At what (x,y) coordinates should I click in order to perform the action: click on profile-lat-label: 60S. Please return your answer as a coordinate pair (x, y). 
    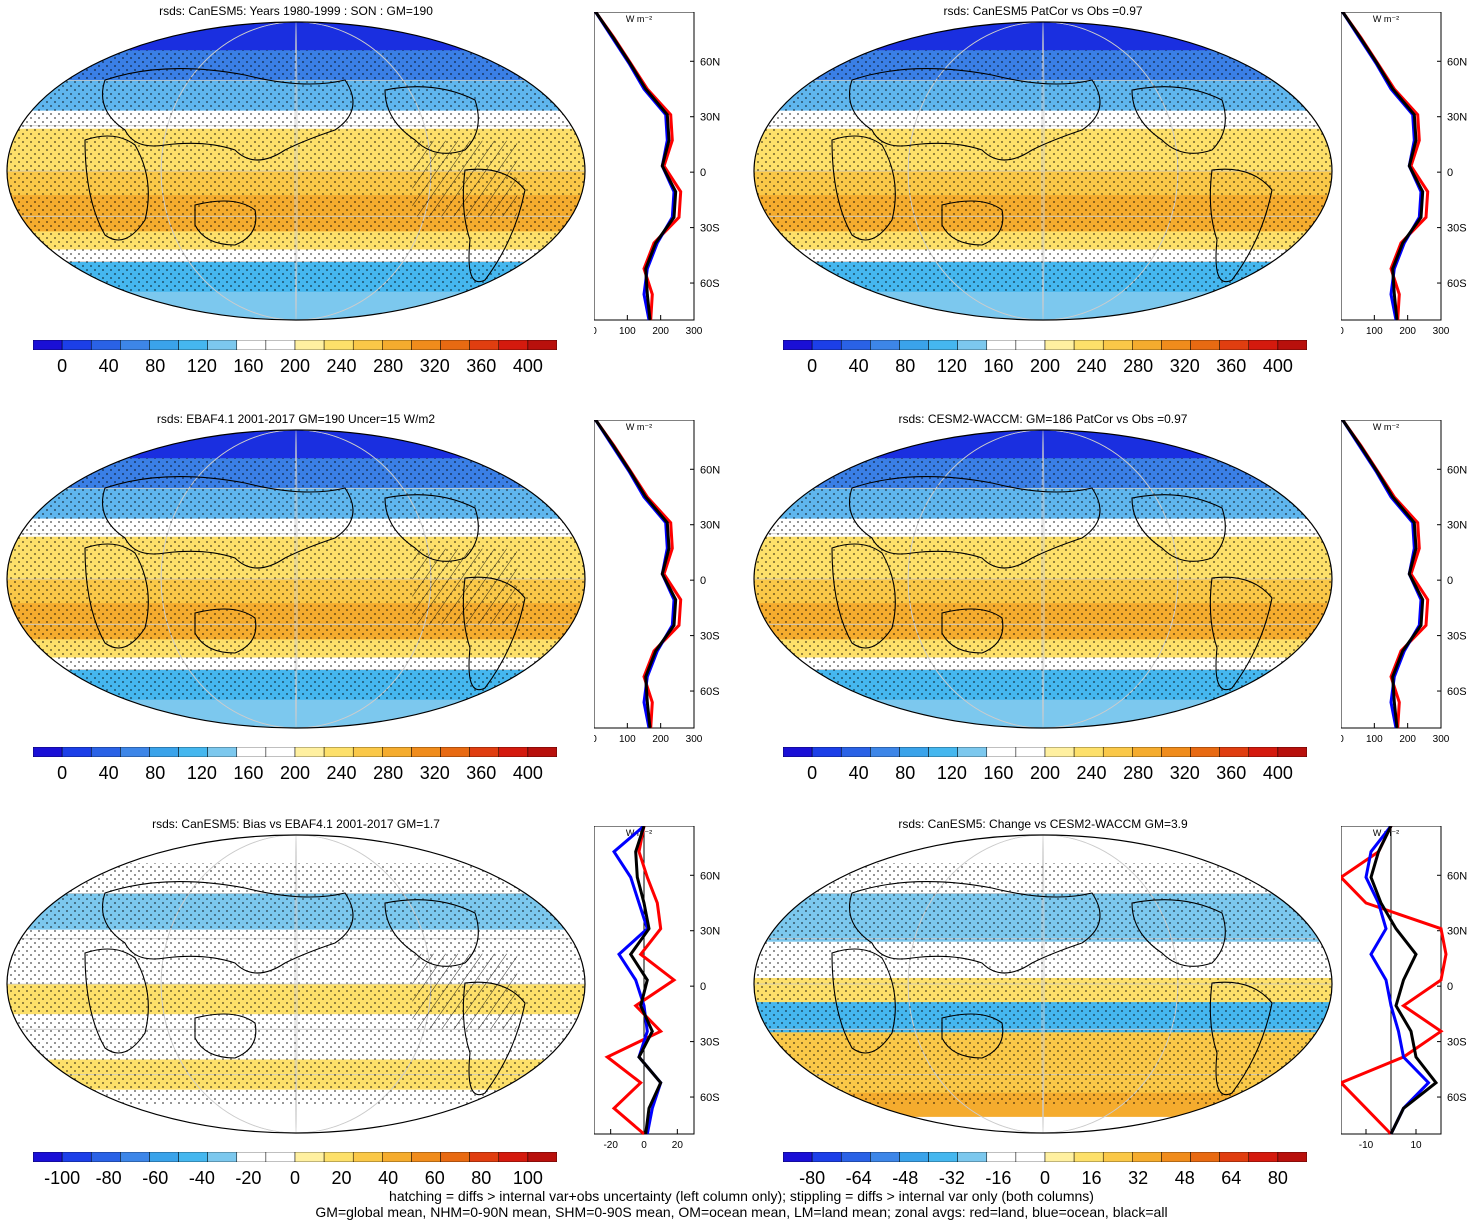
    Looking at the image, I should click on (1457, 692).